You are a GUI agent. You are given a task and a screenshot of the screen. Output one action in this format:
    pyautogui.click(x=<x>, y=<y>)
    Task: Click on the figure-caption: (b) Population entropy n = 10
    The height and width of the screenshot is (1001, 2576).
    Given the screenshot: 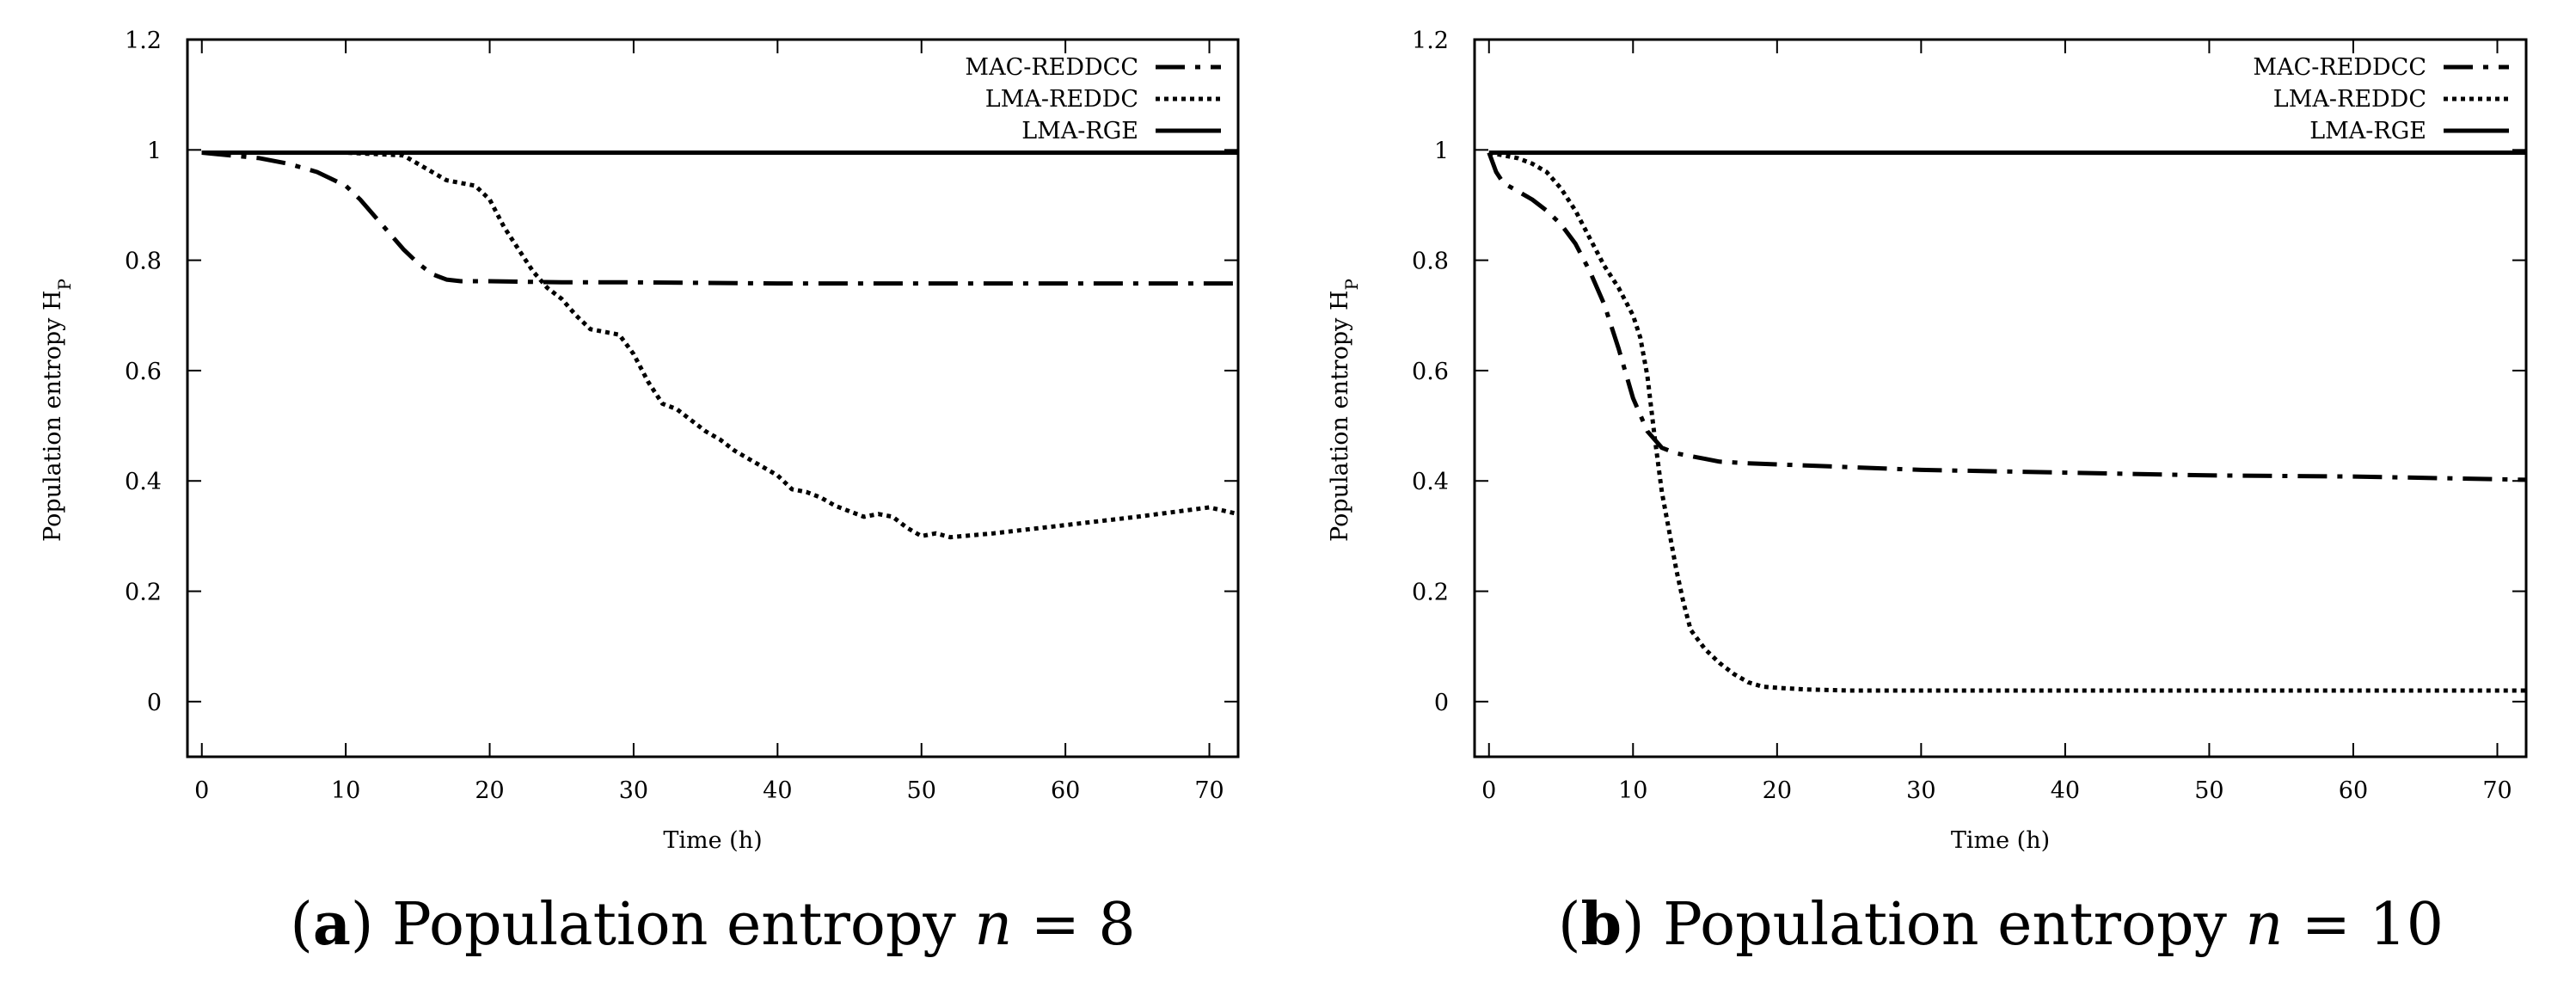 What is the action you would take?
    pyautogui.click(x=2001, y=924)
    